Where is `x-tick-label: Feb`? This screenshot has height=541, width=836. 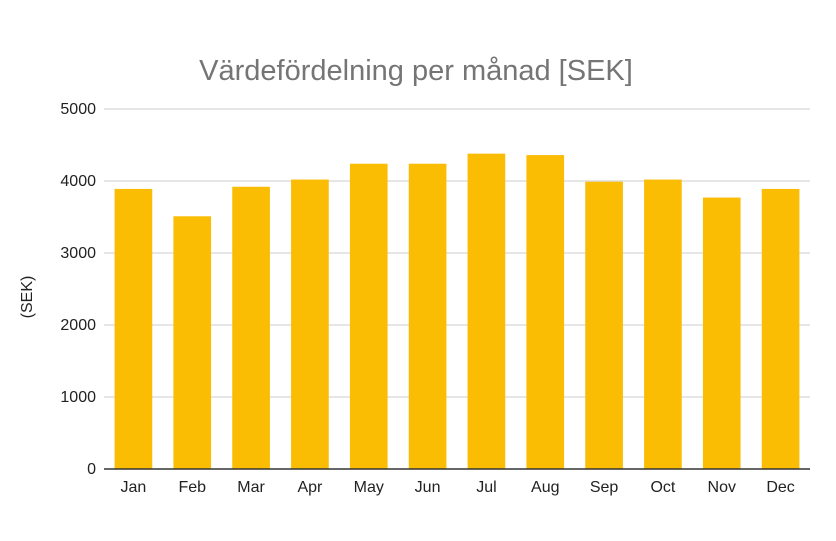
x-tick-label: Feb is located at coordinates (192, 487).